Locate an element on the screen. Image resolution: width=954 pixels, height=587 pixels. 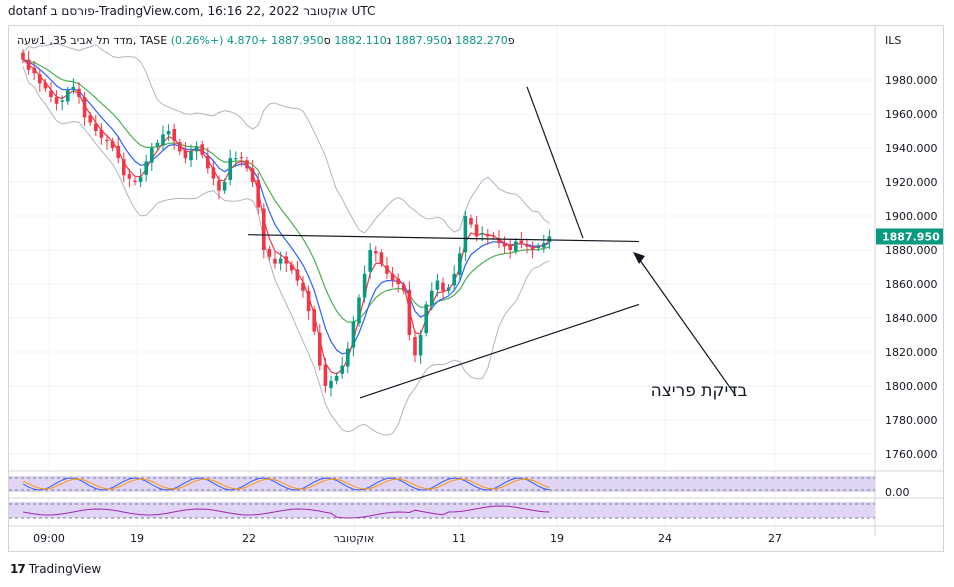
legend-low: 1882.110 is located at coordinates (360, 40).